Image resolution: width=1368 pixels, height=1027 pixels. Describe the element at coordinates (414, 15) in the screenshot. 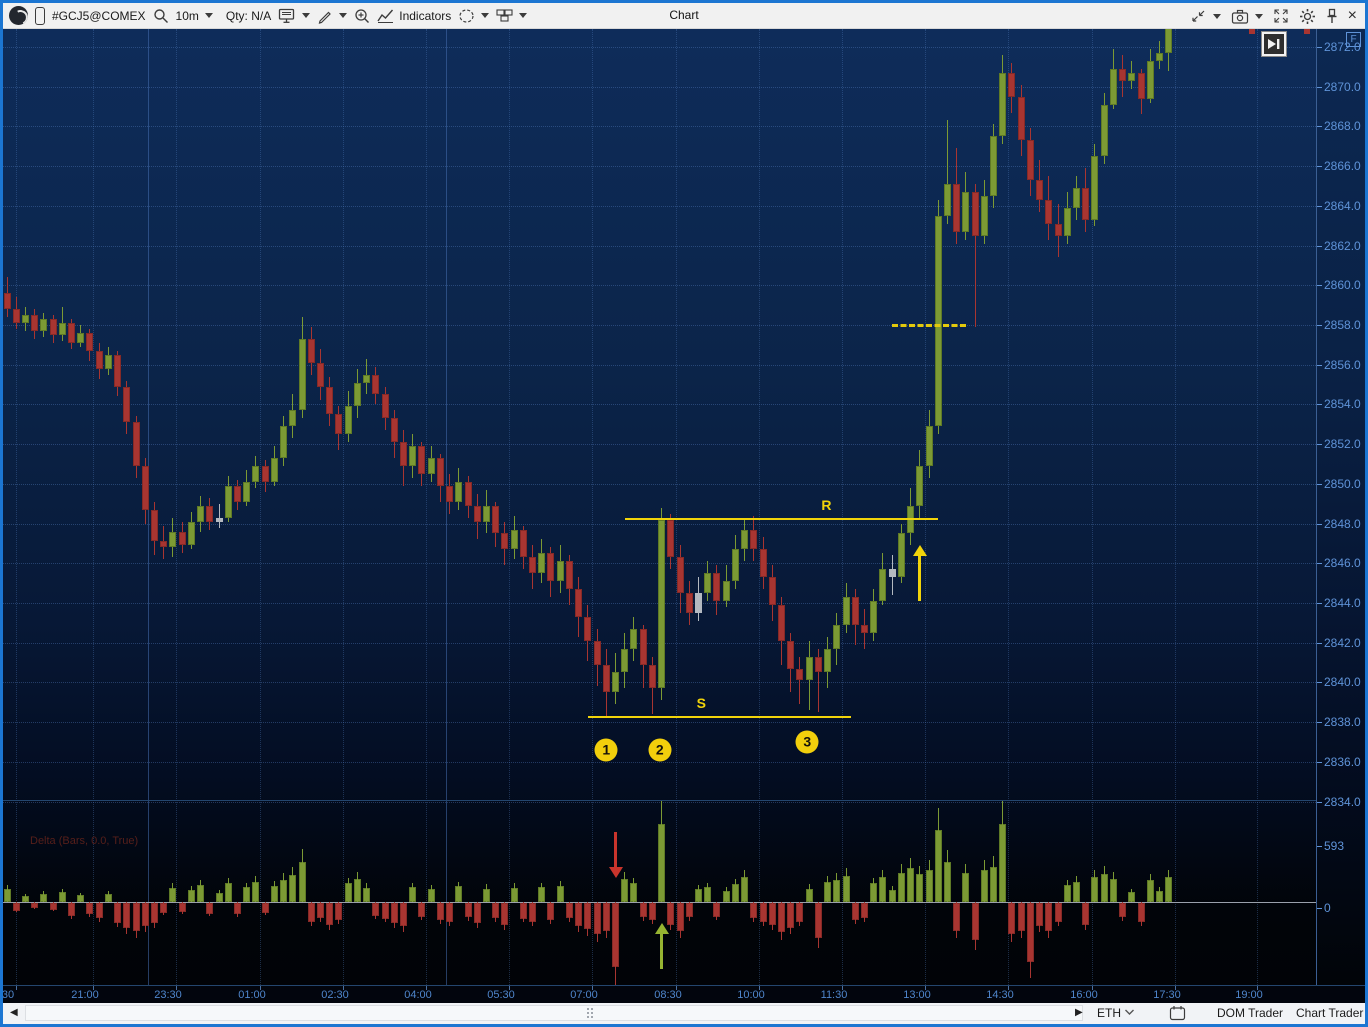

I see `indicators-button: Indicators` at that location.